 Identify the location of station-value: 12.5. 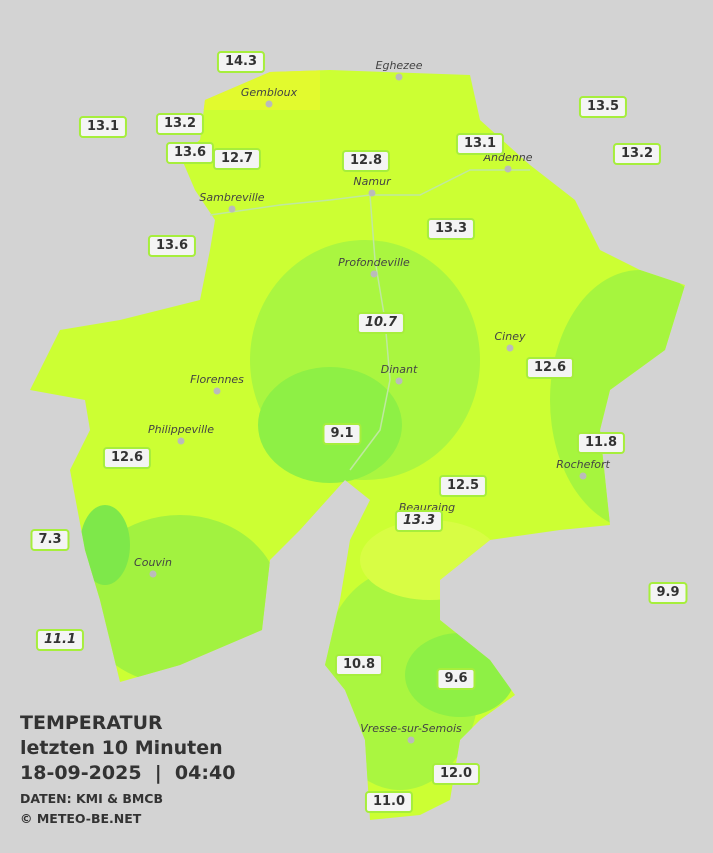
(463, 486).